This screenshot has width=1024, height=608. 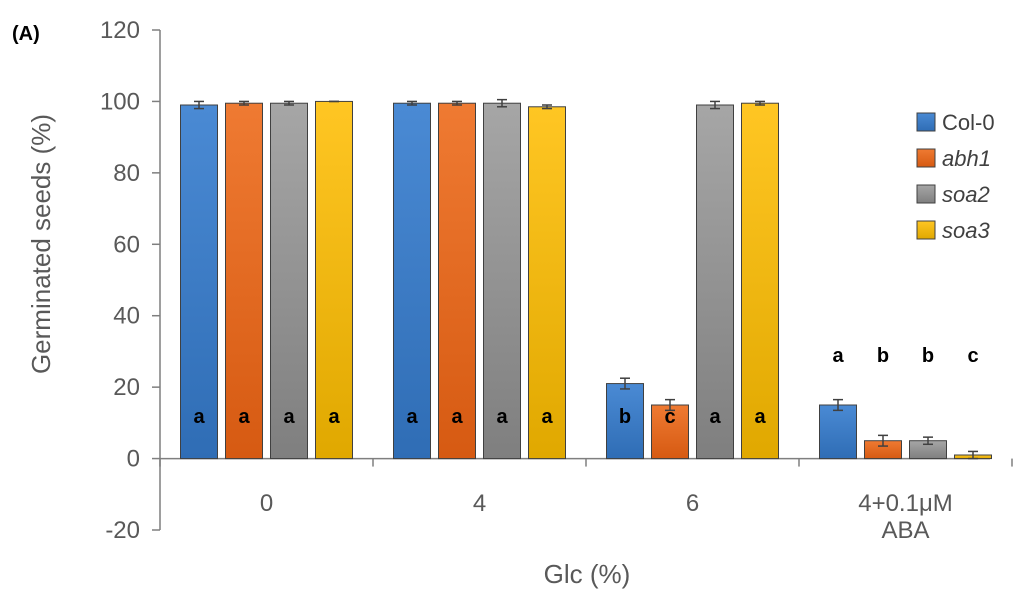 I want to click on y-tick-label: 20, so click(x=126, y=387).